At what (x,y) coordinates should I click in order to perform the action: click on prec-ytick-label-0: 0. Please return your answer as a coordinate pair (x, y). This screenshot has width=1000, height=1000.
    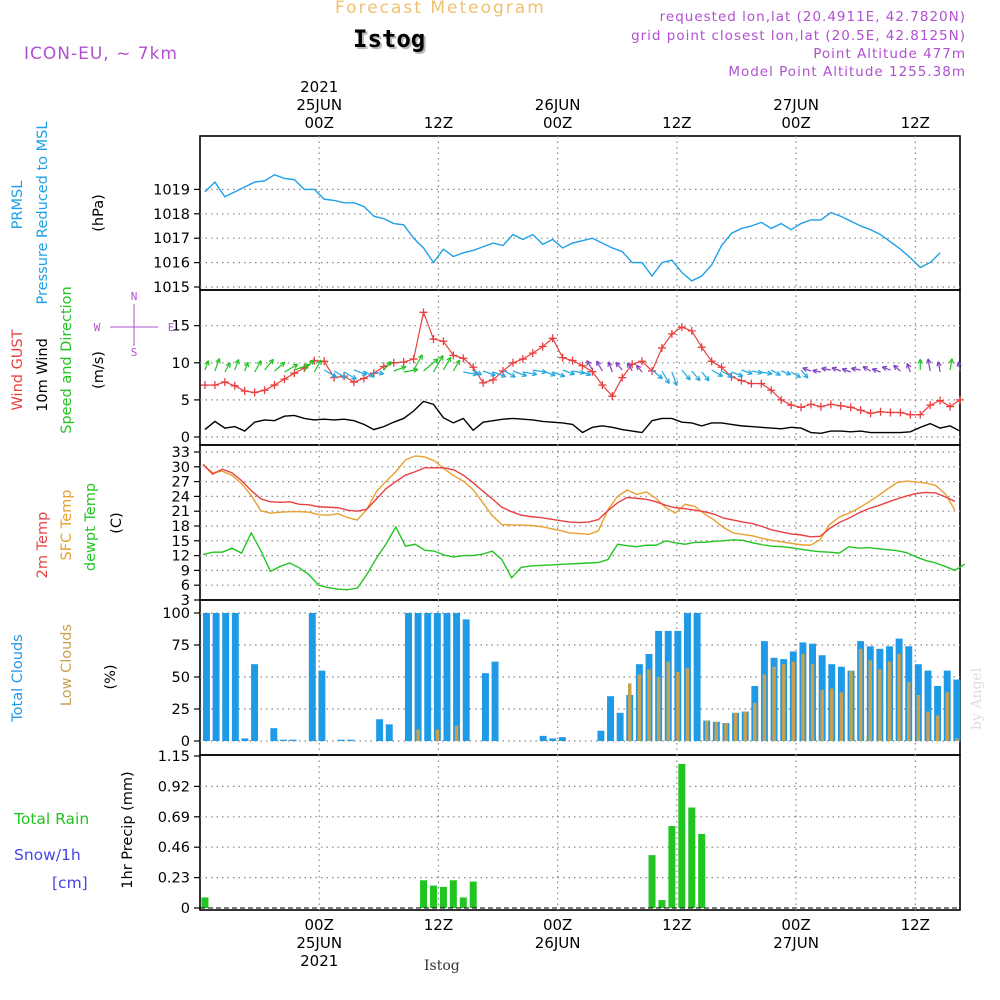
    Looking at the image, I should click on (185, 909).